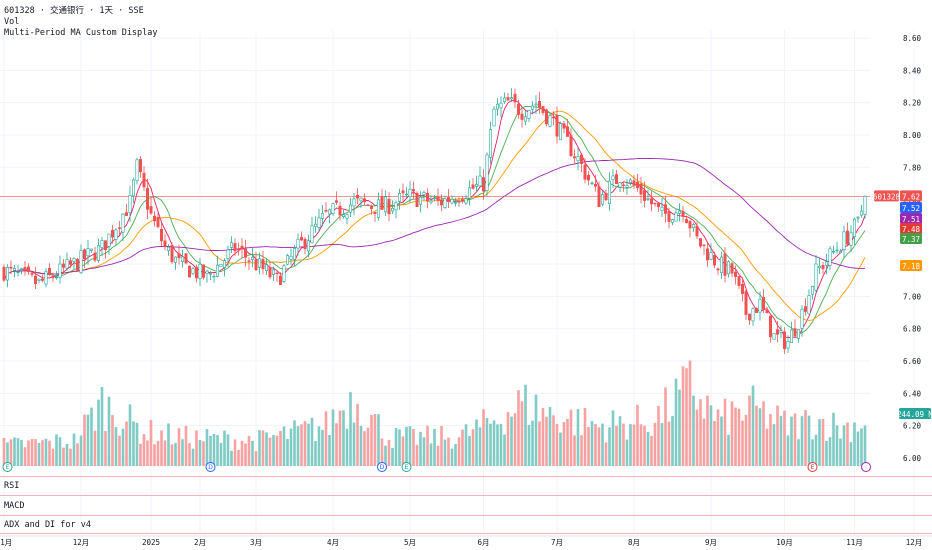 This screenshot has height=550, width=932. I want to click on axis-badges: 601328 7.62 7.52 7.517.487.37 7.18 244.09 M, so click(902, 304).